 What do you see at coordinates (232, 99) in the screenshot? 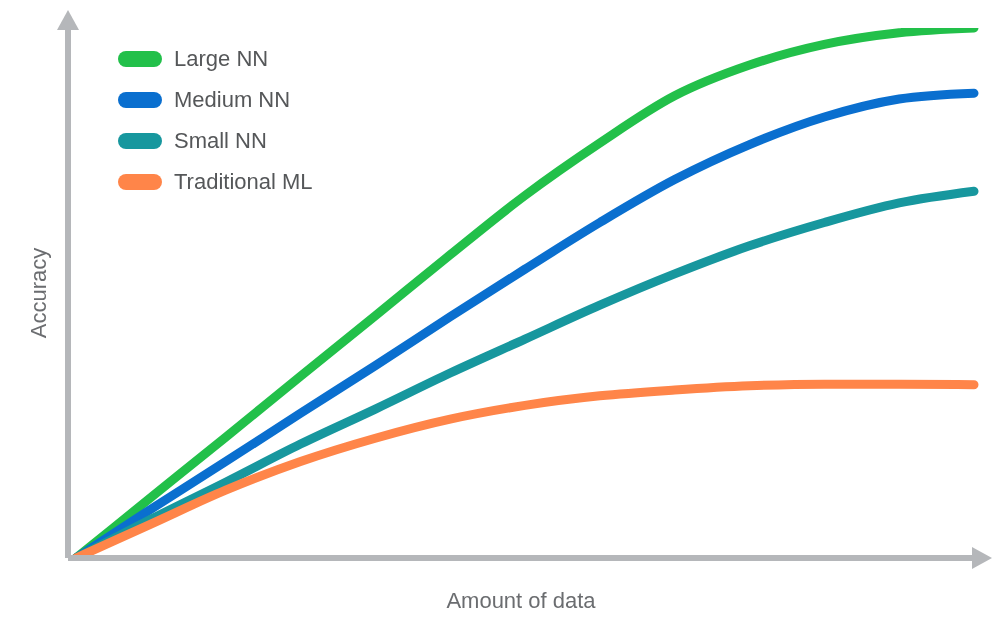
I see `legend-label: Medium NN` at bounding box center [232, 99].